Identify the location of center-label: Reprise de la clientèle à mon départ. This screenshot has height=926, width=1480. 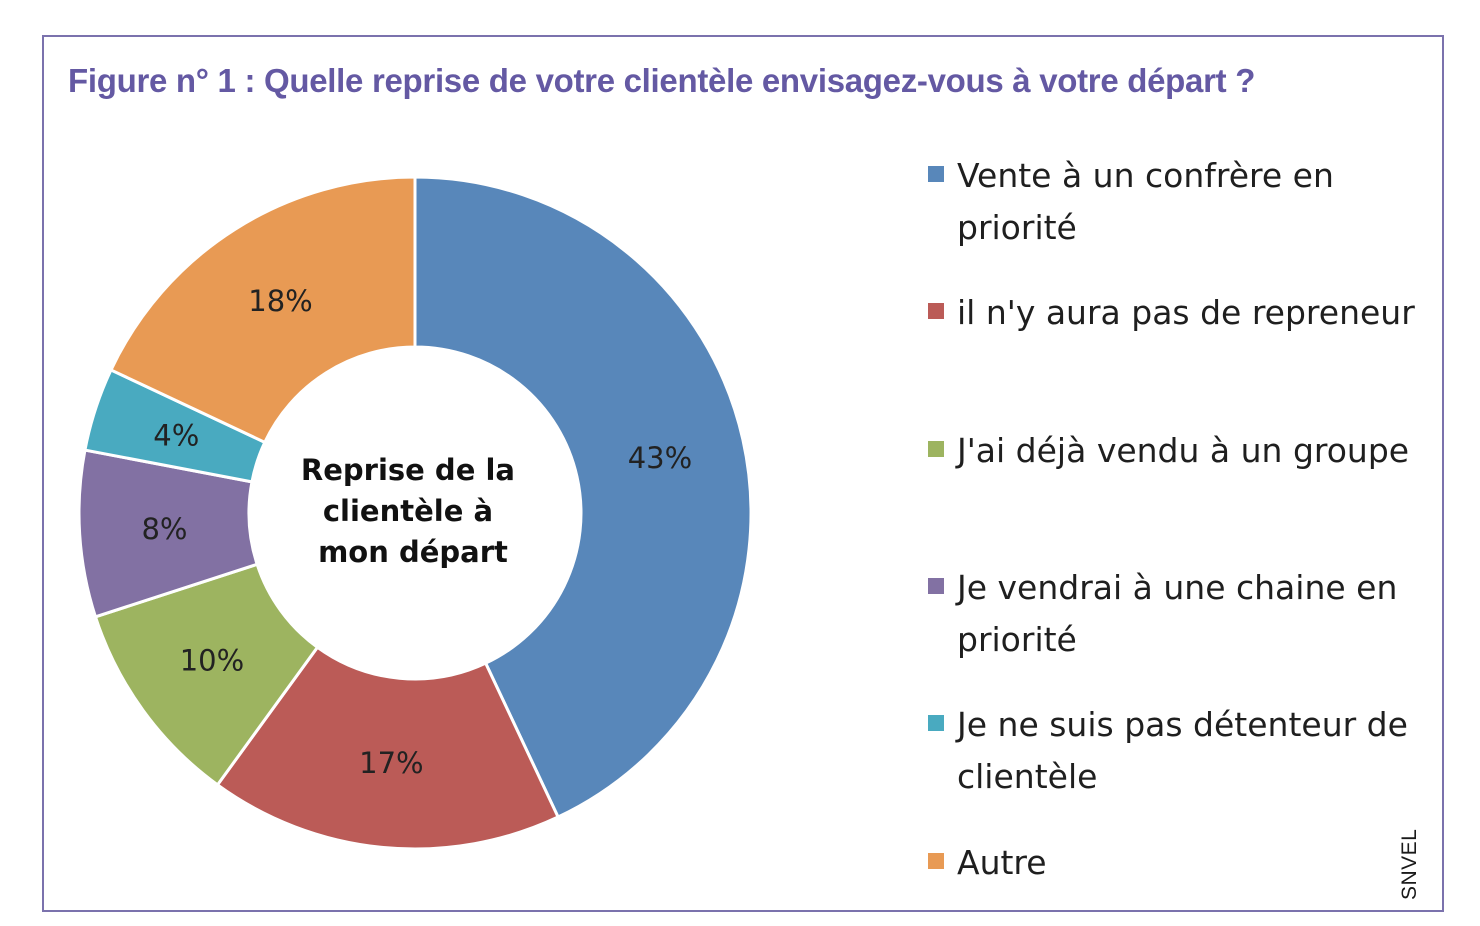
(413, 511).